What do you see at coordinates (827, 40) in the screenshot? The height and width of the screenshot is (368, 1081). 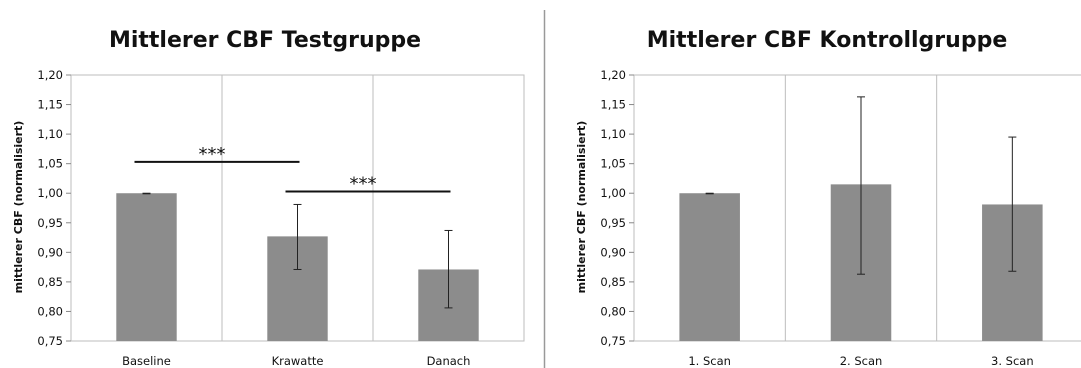 I see `chart-title: Mittlerer CBF Kontrollgruppe` at bounding box center [827, 40].